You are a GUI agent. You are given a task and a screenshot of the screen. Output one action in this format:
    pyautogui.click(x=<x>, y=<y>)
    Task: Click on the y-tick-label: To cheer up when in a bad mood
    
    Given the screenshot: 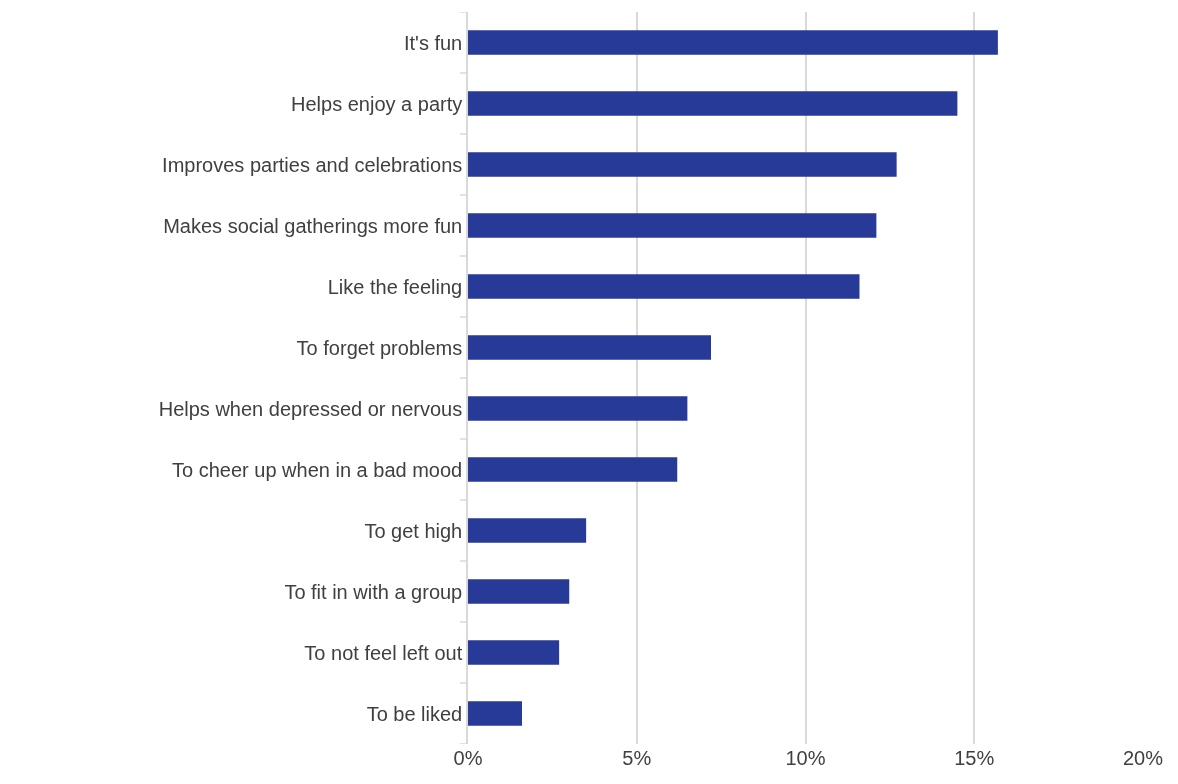 What is the action you would take?
    pyautogui.click(x=317, y=469)
    